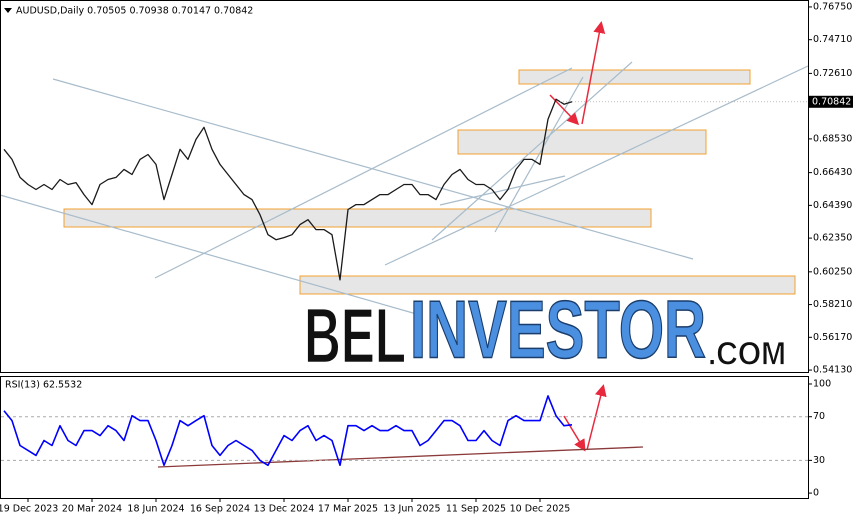  I want to click on y-tick-label: 30, so click(819, 460).